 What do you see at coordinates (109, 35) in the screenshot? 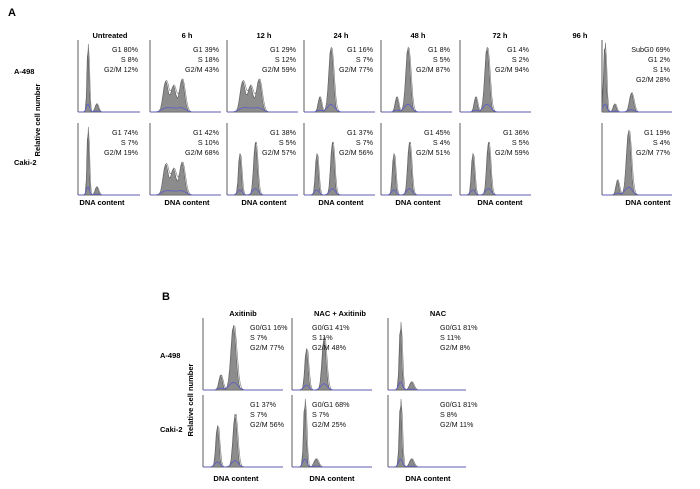
I see `column-header-untreated: Untreated` at bounding box center [109, 35].